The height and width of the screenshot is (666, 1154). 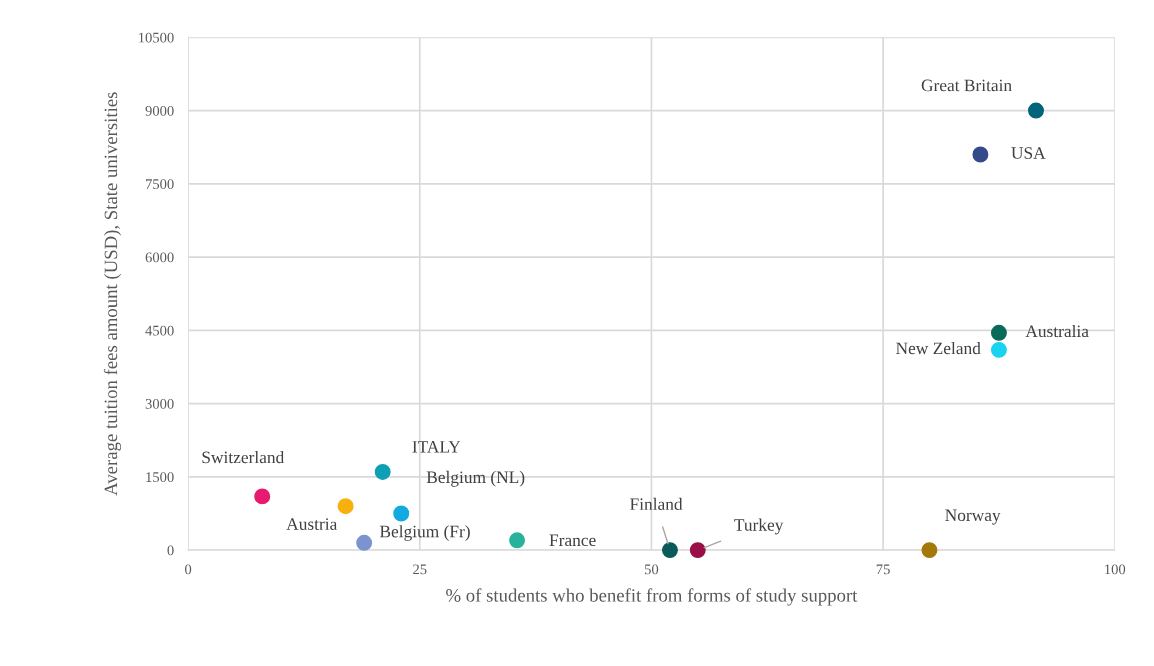 What do you see at coordinates (1115, 569) in the screenshot?
I see `x-tick-label: 100` at bounding box center [1115, 569].